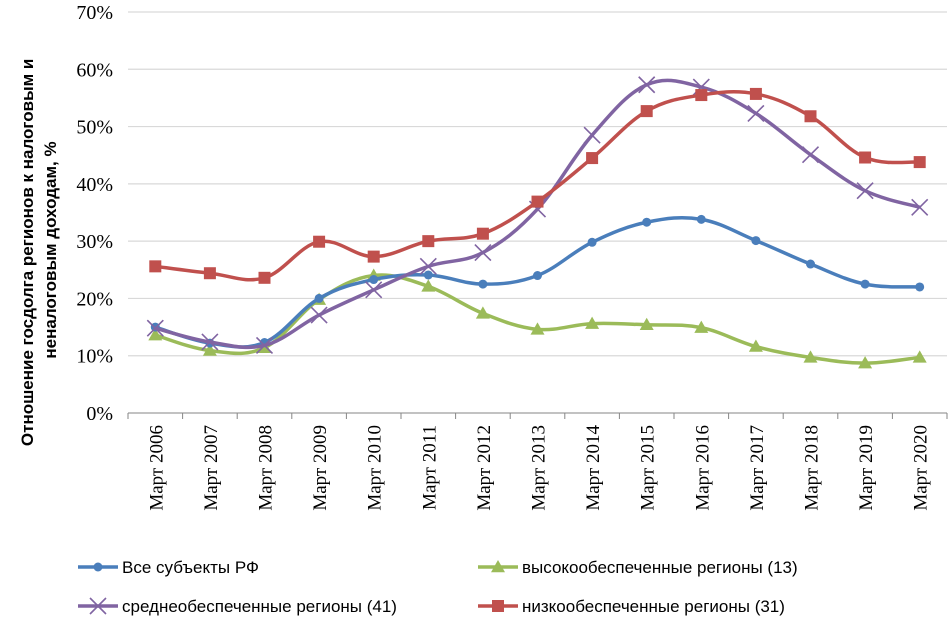  Describe the element at coordinates (94, 299) in the screenshot. I see `y-tick-label: 20%` at that location.